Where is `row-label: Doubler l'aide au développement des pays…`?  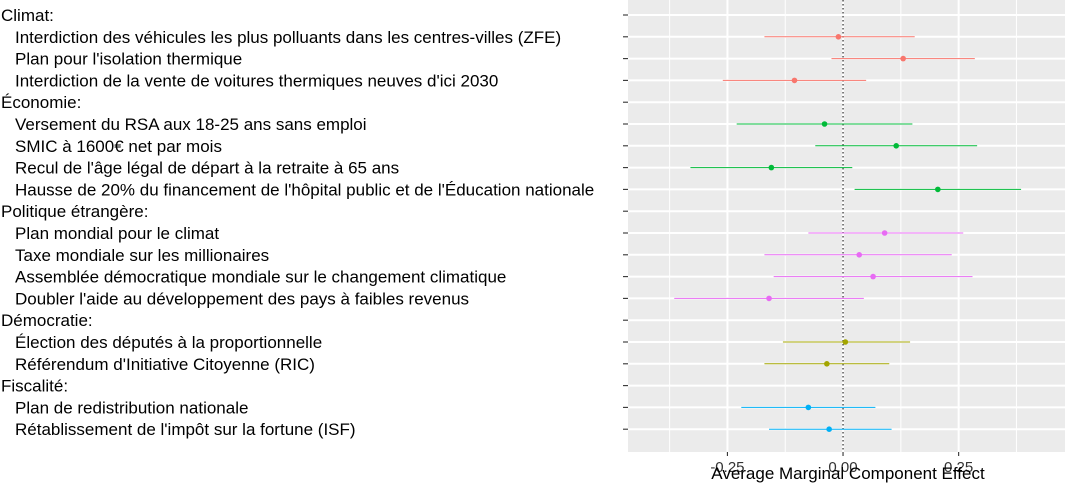
row-label: Doubler l'aide au développement des pays… is located at coordinates (242, 298).